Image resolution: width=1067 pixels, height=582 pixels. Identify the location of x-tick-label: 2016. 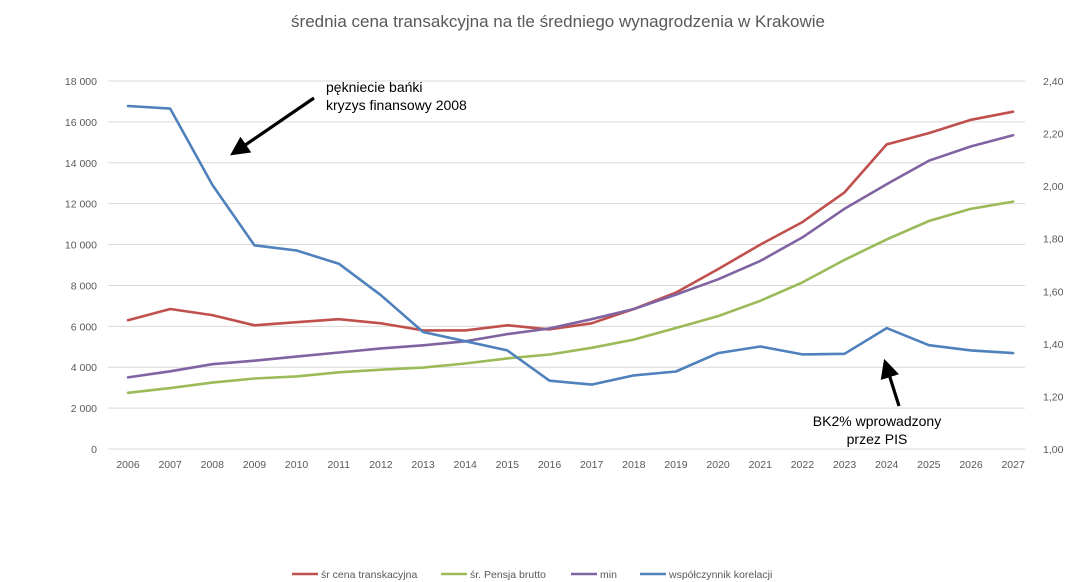
(550, 465).